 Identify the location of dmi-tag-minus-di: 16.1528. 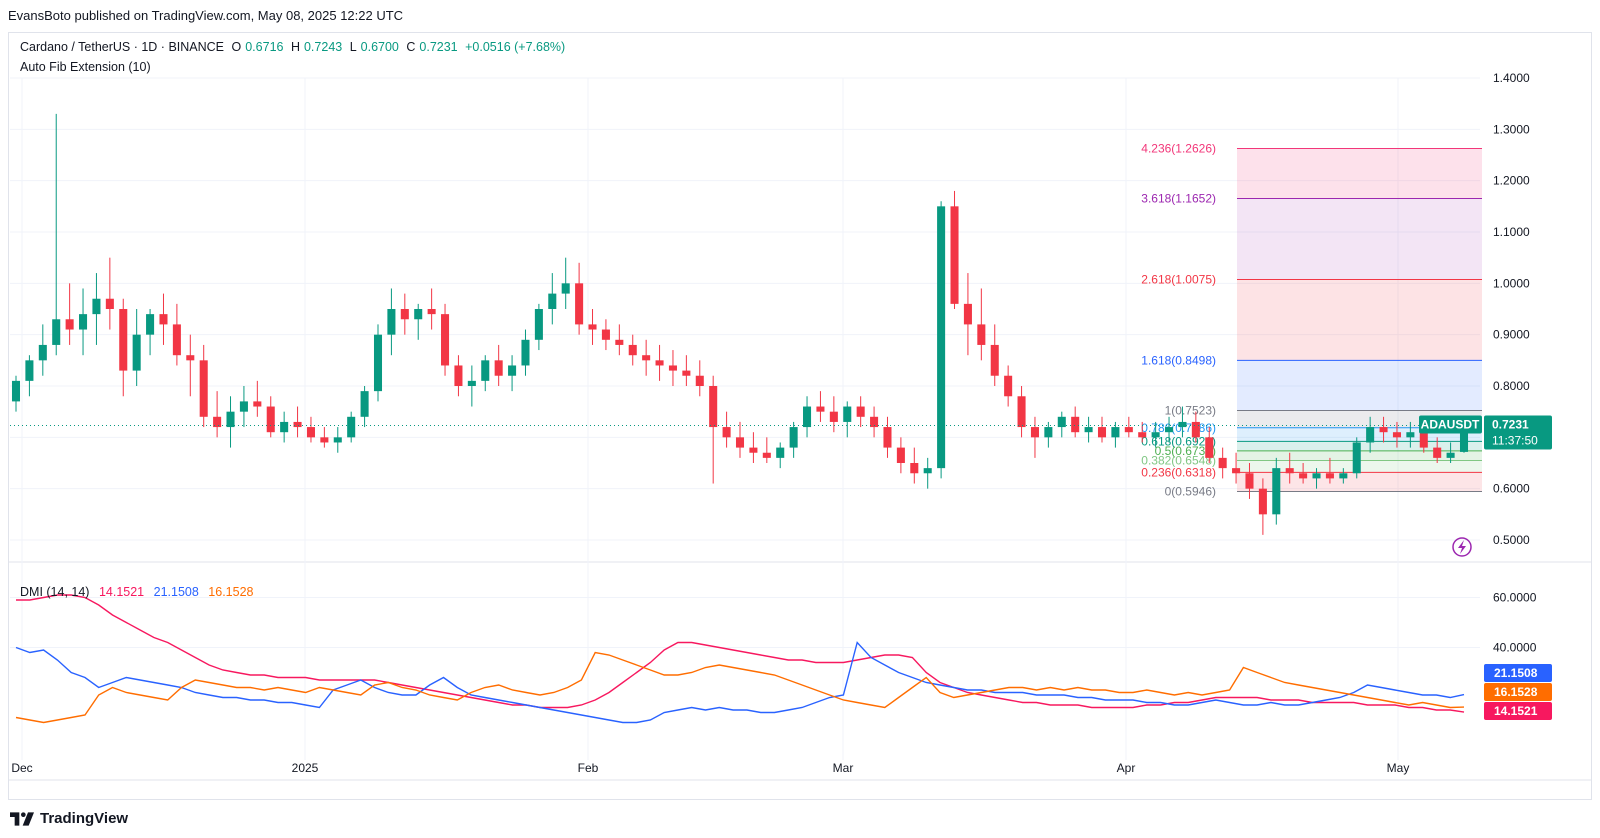
(1516, 692).